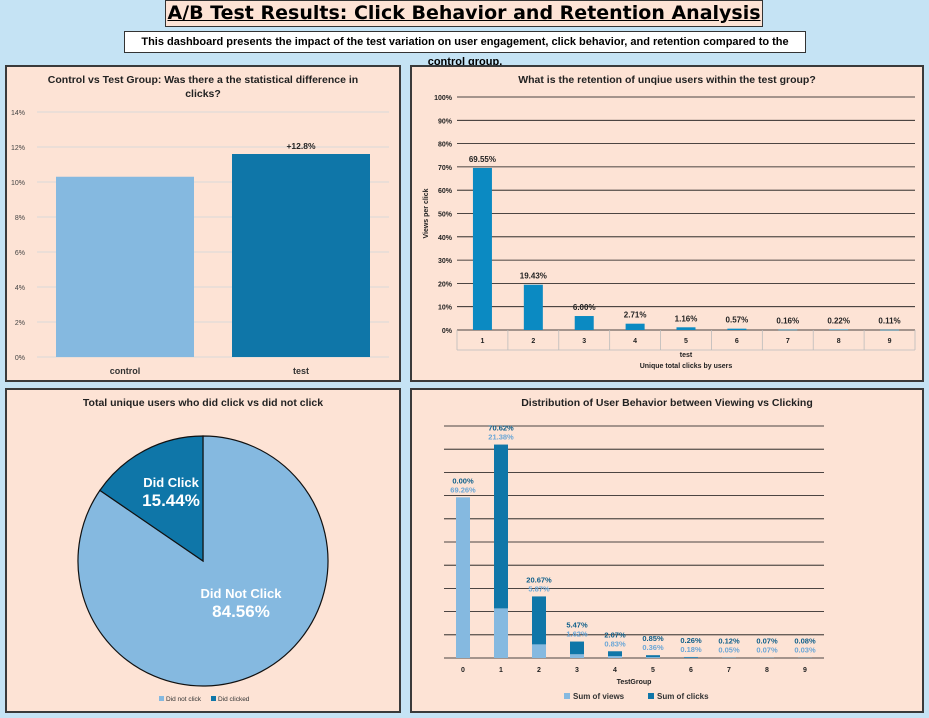 The image size is (929, 718). Describe the element at coordinates (501, 437) in the screenshot. I see `data-label-views: 21.38%` at that location.